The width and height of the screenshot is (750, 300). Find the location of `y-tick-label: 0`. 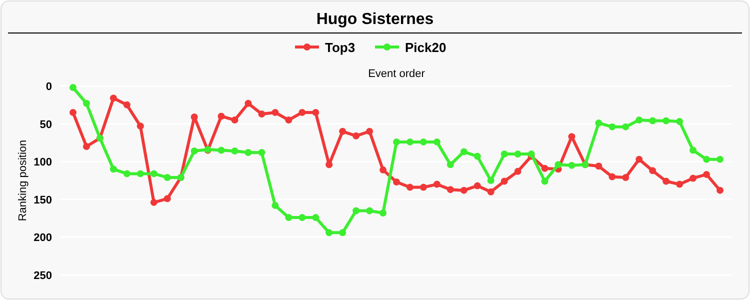

y-tick-label: 0 is located at coordinates (49, 87).